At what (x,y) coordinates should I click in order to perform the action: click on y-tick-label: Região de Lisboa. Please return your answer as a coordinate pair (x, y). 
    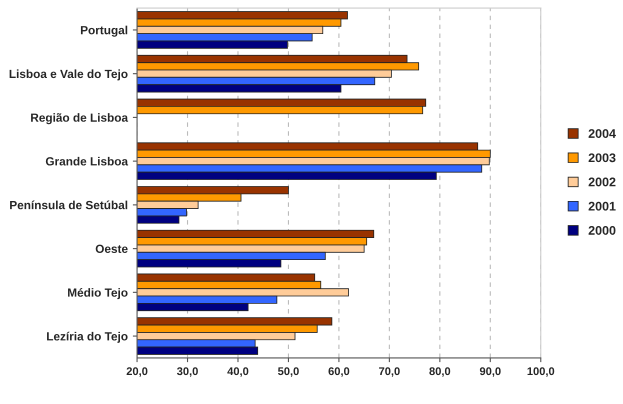
    Looking at the image, I should click on (79, 118).